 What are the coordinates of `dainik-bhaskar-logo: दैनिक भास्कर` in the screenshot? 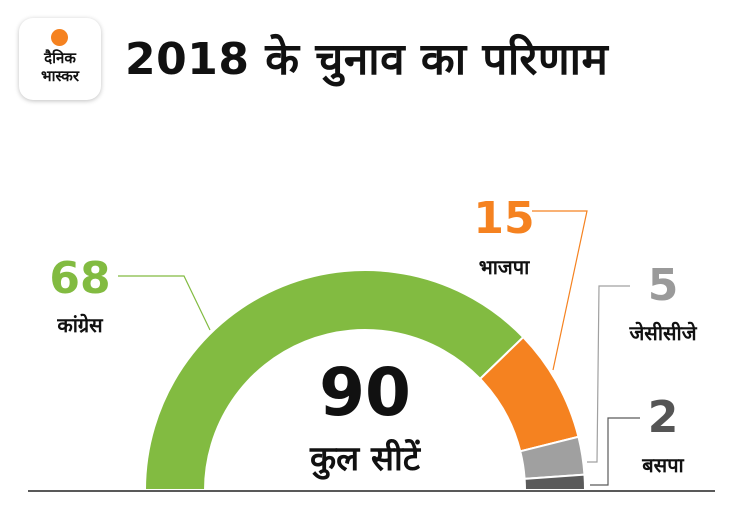 It's located at (60, 59).